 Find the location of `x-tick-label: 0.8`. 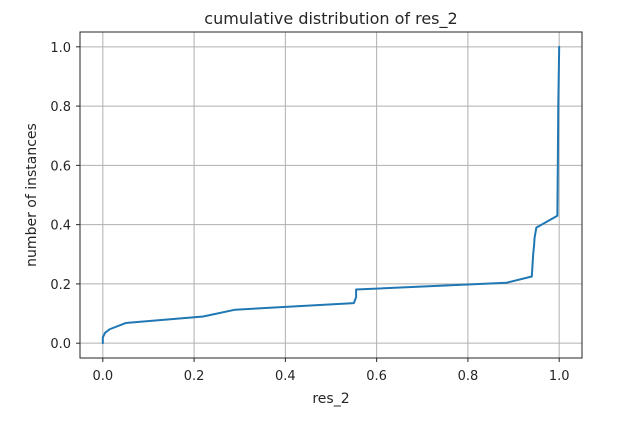

x-tick-label: 0.8 is located at coordinates (468, 376).